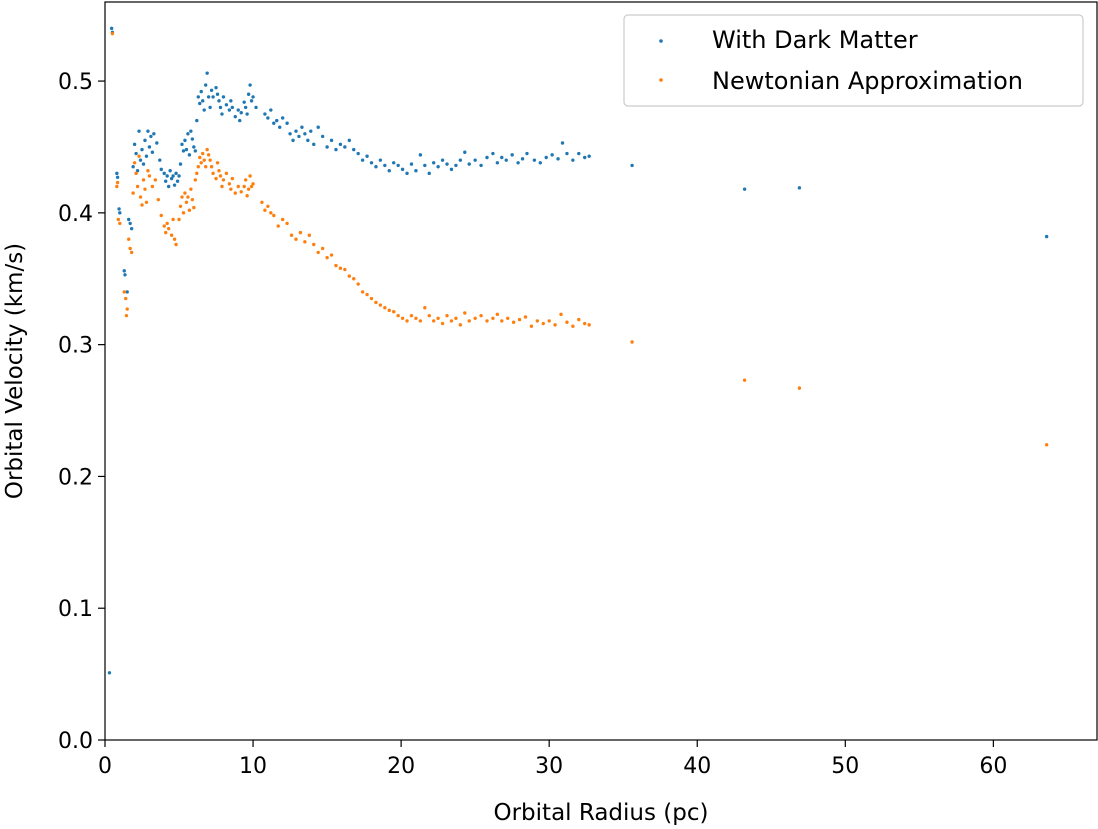 The height and width of the screenshot is (829, 1098). I want to click on x-tick-label: 50, so click(845, 766).